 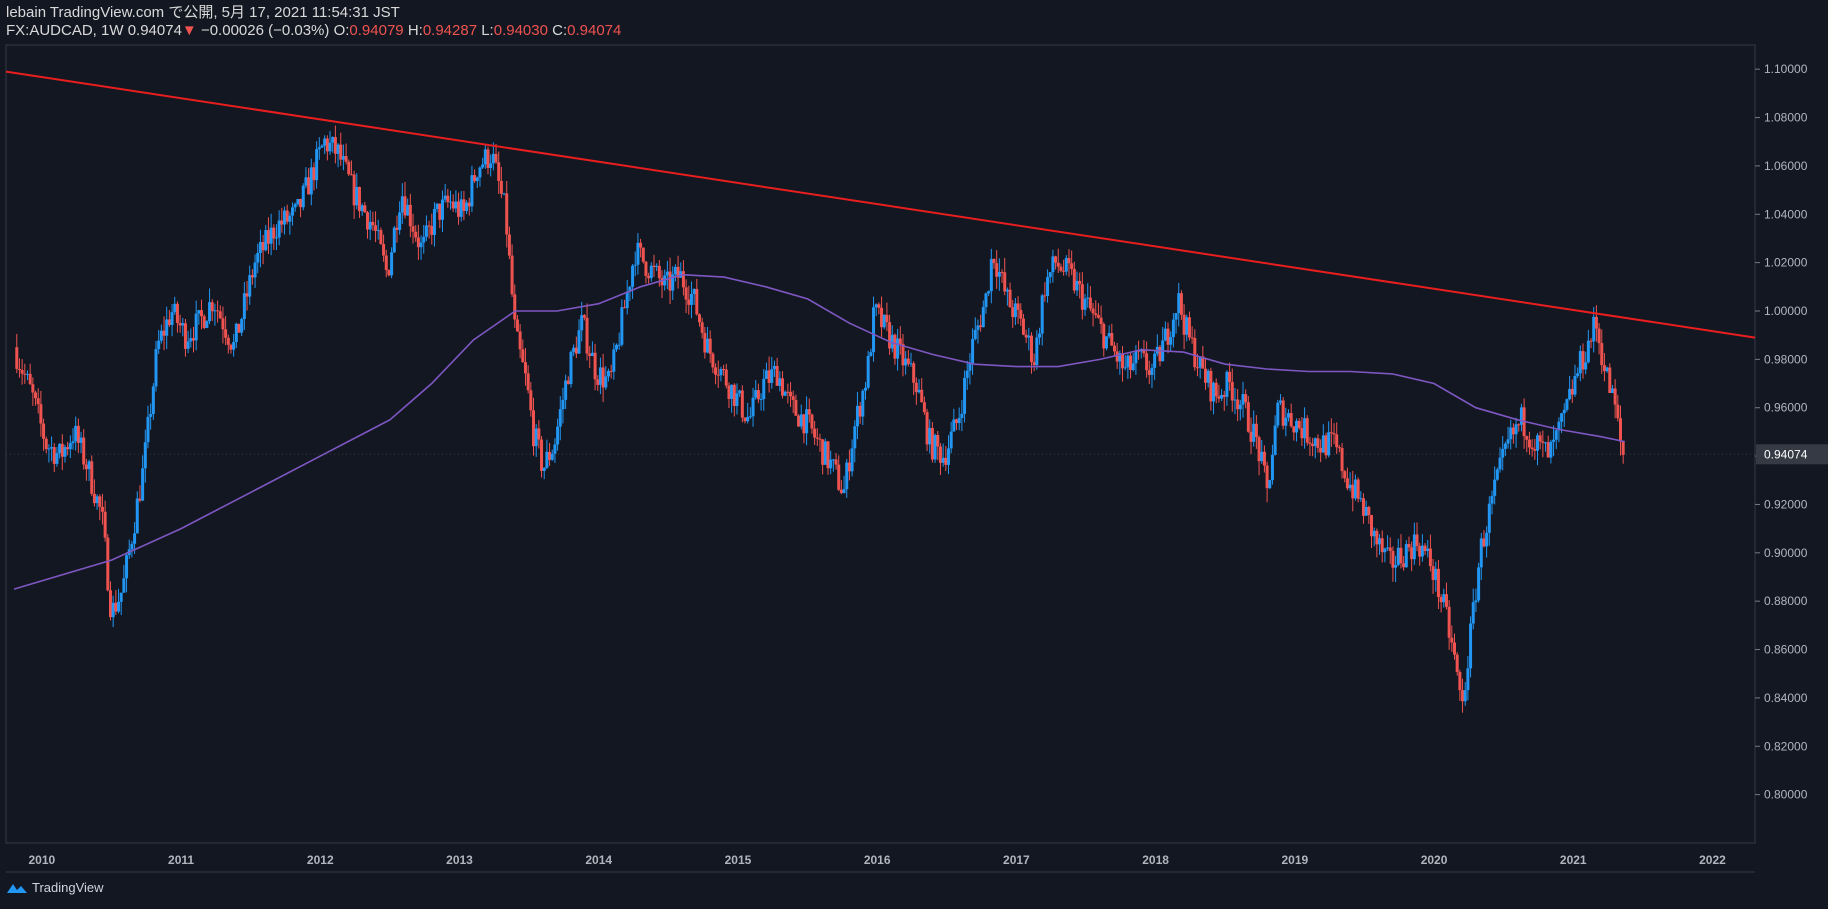 What do you see at coordinates (55, 887) in the screenshot?
I see `tradingview-logo: TradingView` at bounding box center [55, 887].